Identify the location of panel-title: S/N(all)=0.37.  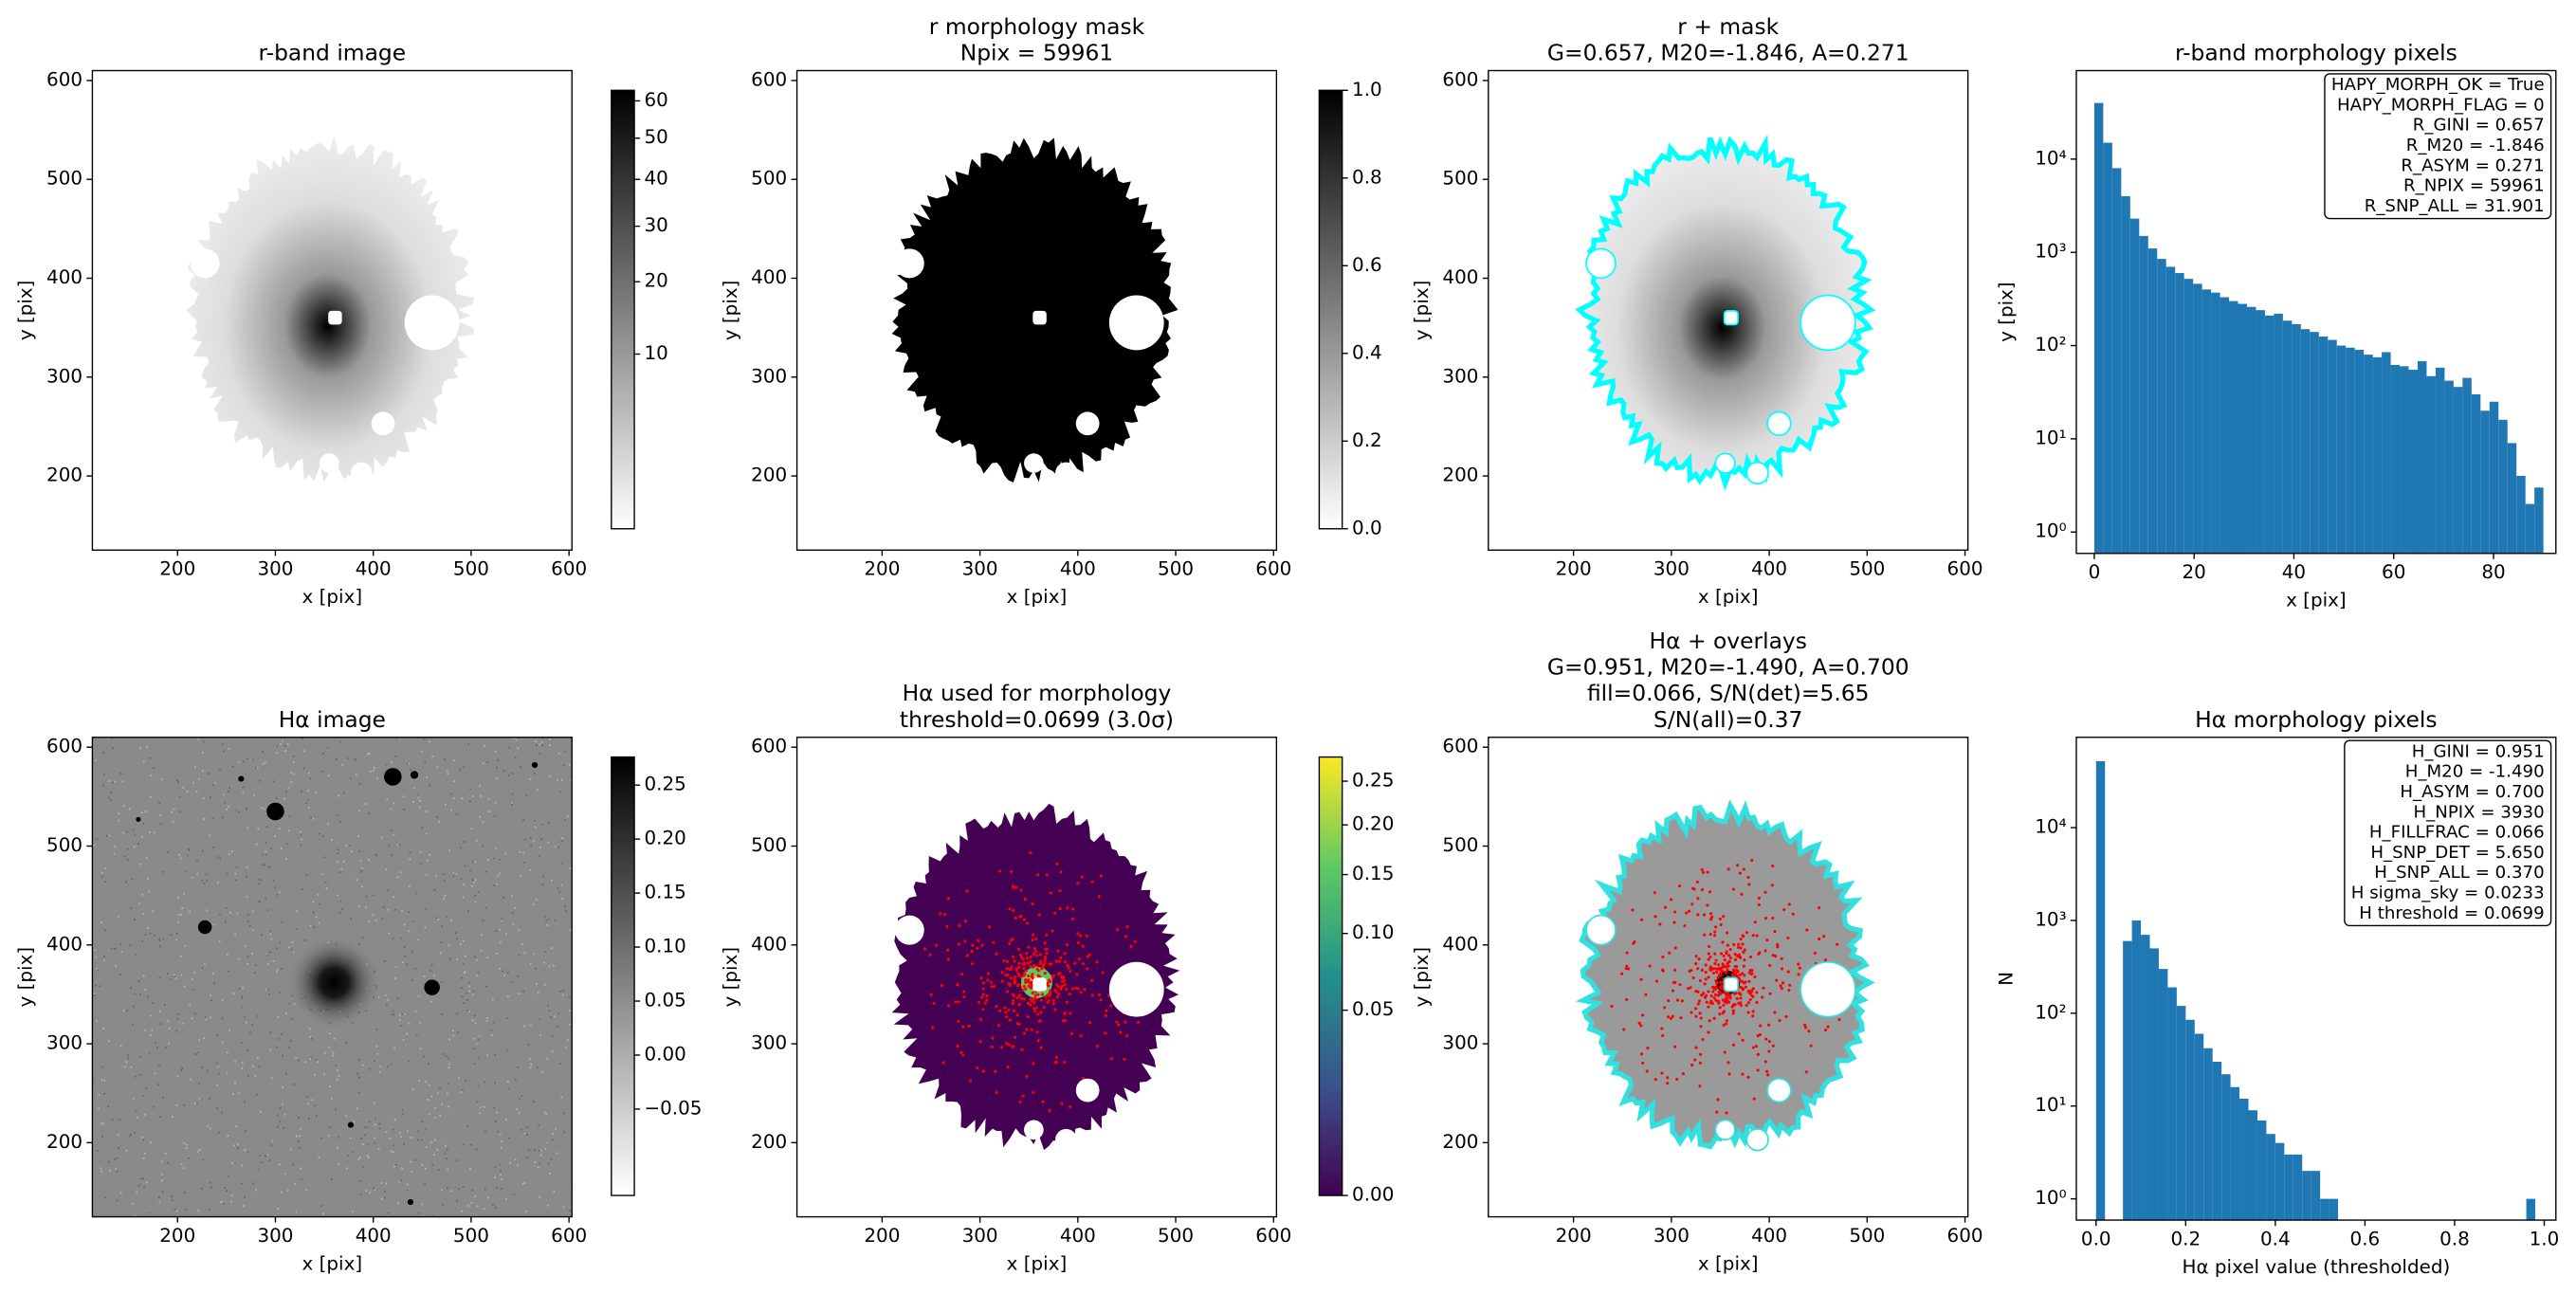
(1727, 719).